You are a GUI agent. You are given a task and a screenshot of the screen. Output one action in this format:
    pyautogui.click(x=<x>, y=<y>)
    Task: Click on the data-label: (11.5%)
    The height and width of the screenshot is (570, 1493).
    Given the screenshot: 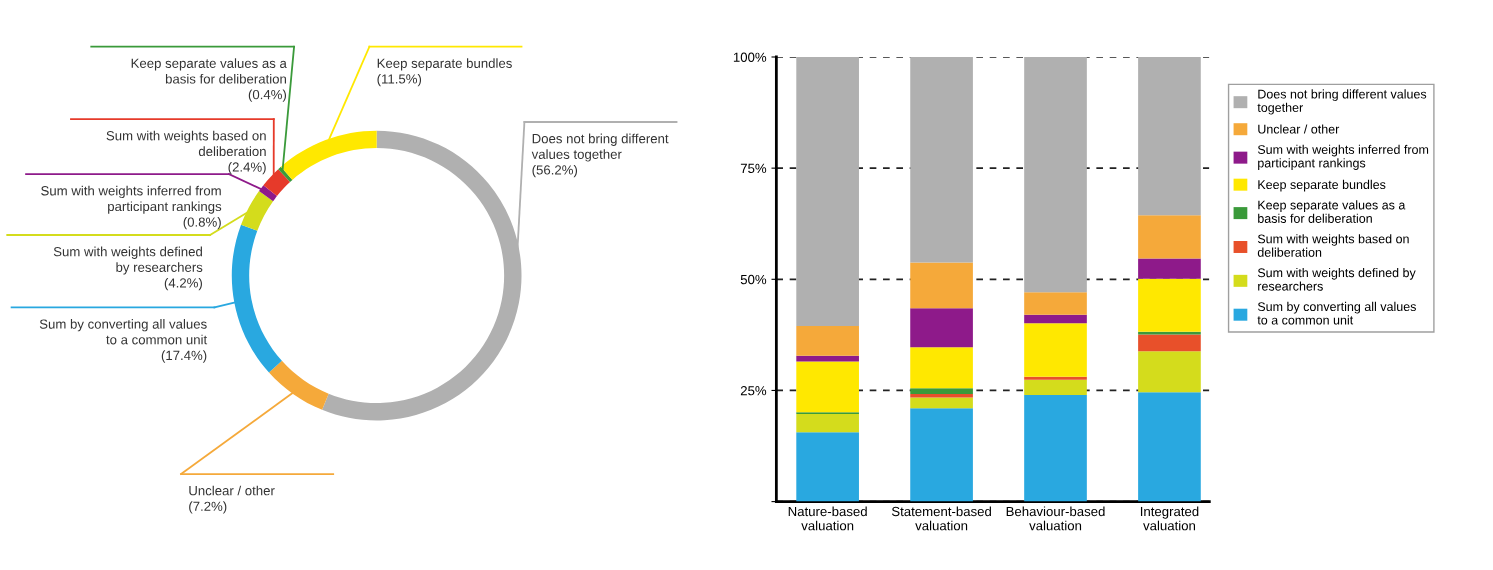 What is the action you would take?
    pyautogui.click(x=399, y=80)
    